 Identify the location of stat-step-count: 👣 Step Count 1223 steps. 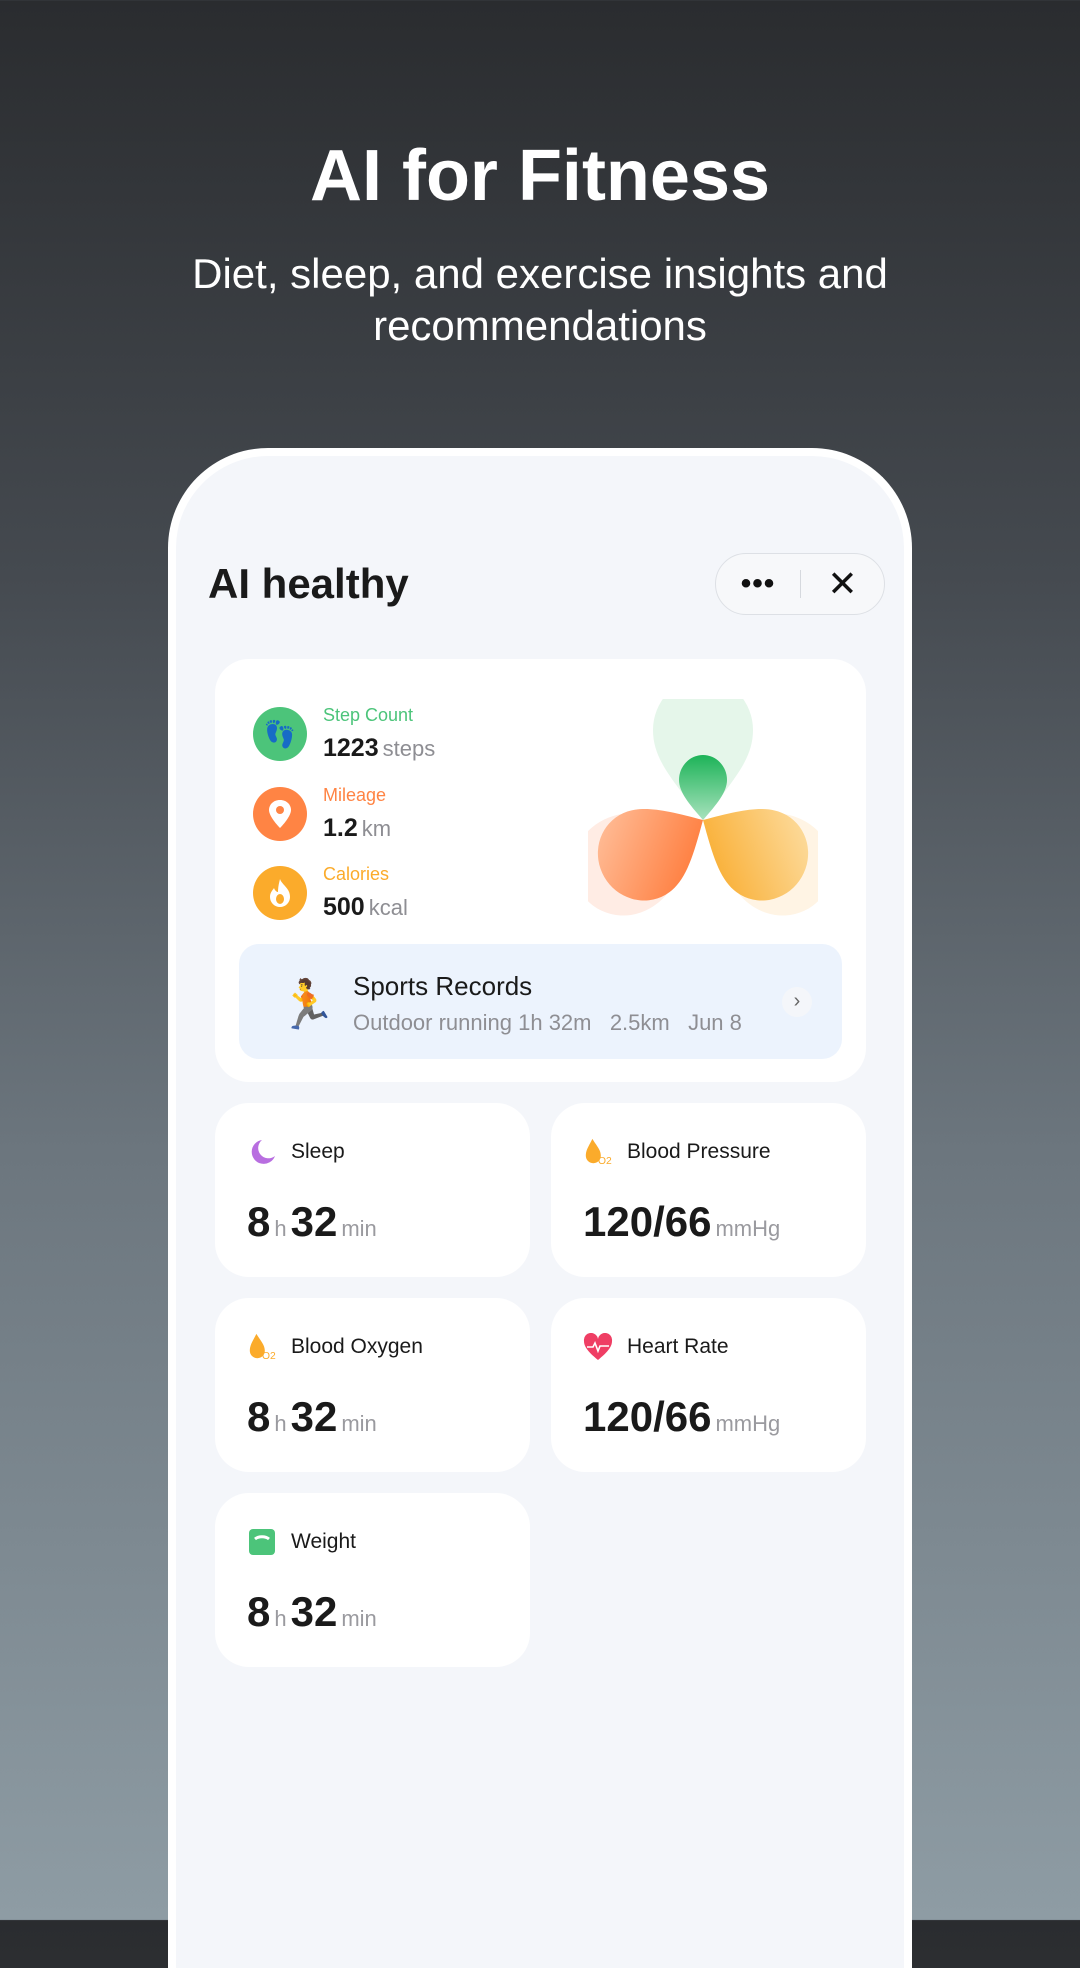
(344, 734).